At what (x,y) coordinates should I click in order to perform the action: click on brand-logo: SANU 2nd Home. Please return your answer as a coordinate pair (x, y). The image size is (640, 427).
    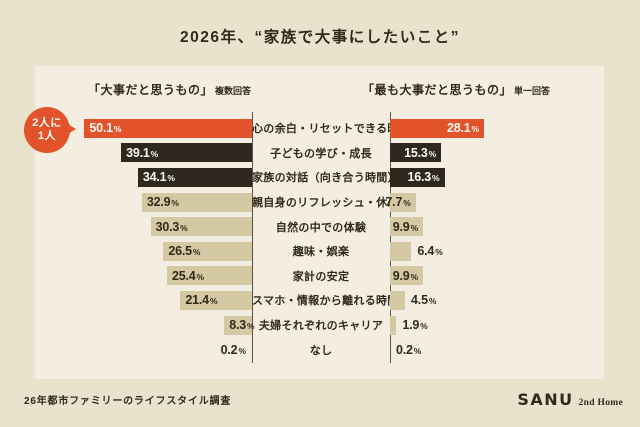
    Looking at the image, I should click on (570, 399).